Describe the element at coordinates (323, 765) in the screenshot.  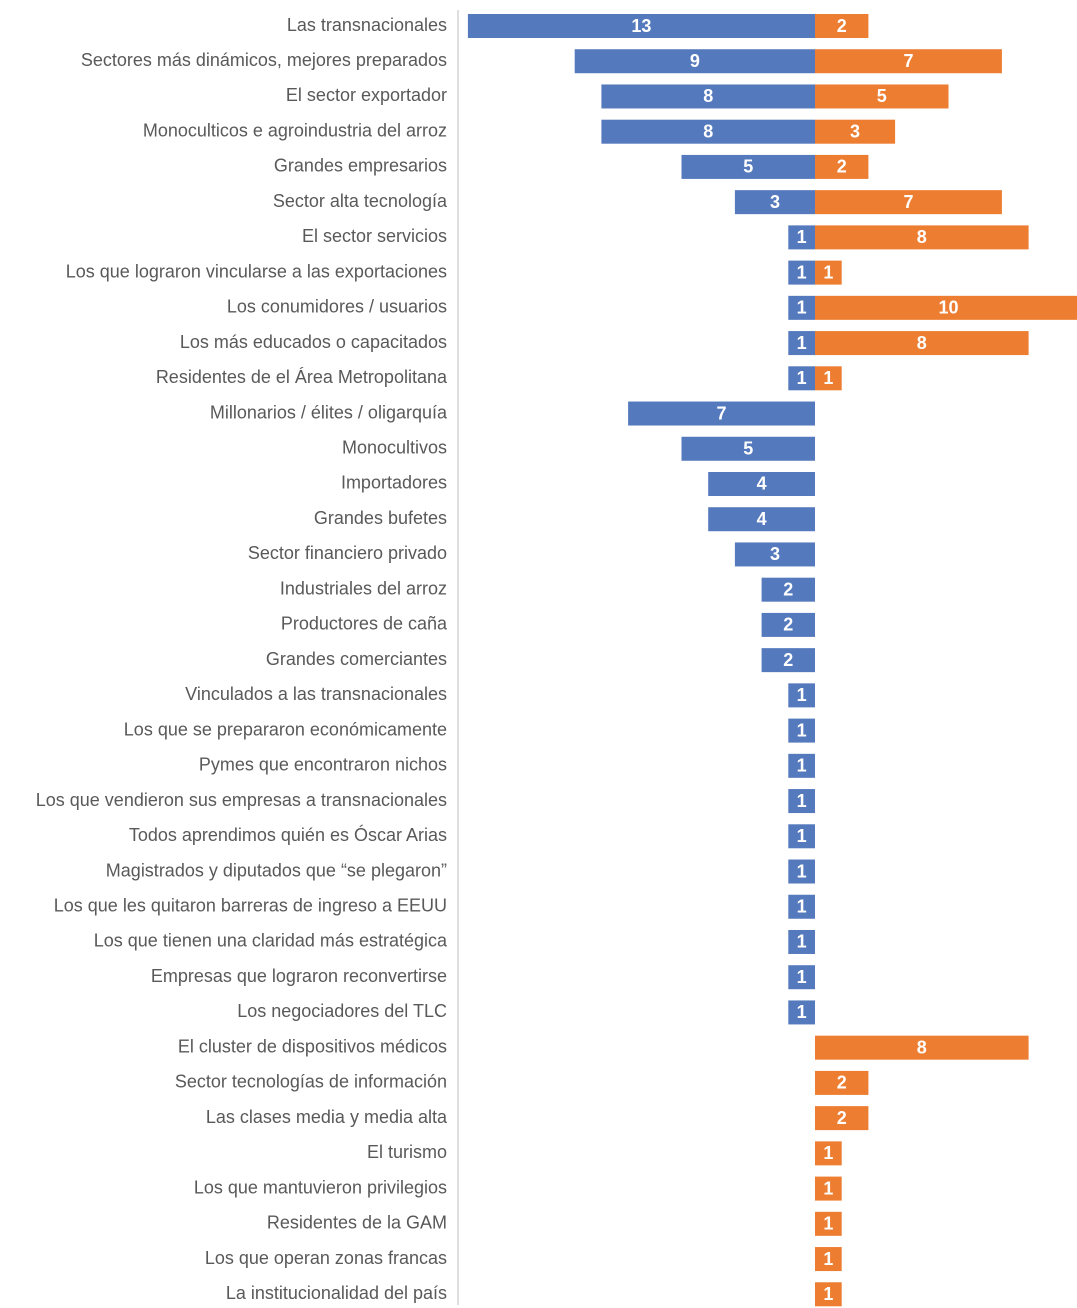
I see `category-label: Pymes que encontraron nichos` at that location.